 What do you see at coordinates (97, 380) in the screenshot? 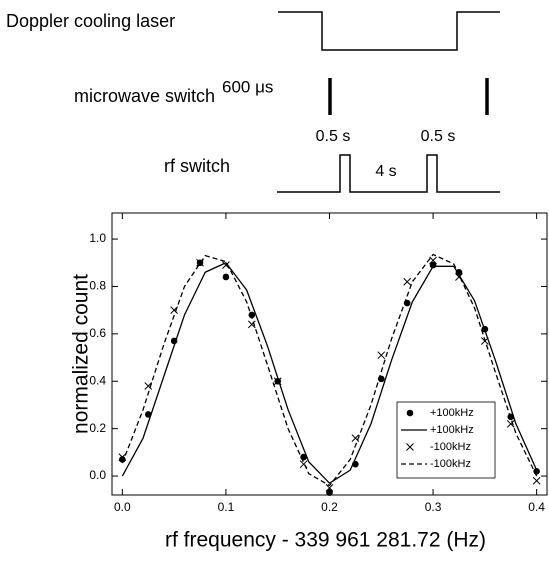
I see `y-tick-label: 0.4` at bounding box center [97, 380].